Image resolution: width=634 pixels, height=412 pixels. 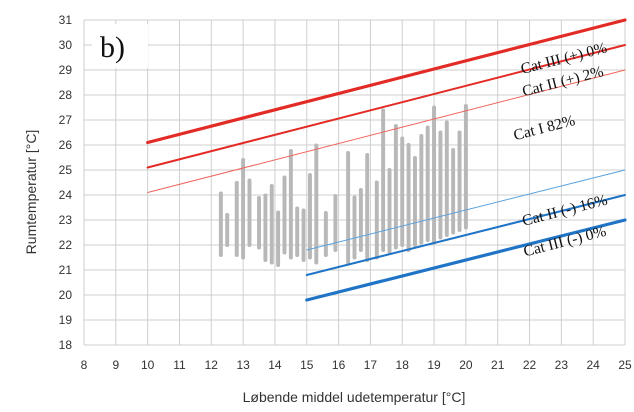 What do you see at coordinates (593, 365) in the screenshot?
I see `x-tick-label: 24` at bounding box center [593, 365].